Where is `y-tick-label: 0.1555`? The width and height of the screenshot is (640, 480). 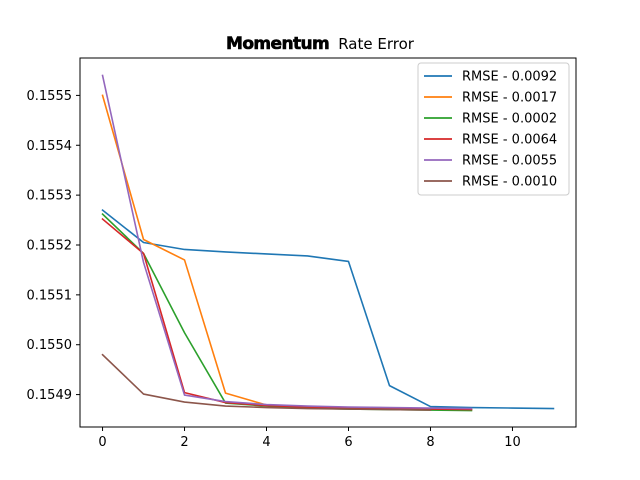 y-tick-label: 0.1555 is located at coordinates (50, 96).